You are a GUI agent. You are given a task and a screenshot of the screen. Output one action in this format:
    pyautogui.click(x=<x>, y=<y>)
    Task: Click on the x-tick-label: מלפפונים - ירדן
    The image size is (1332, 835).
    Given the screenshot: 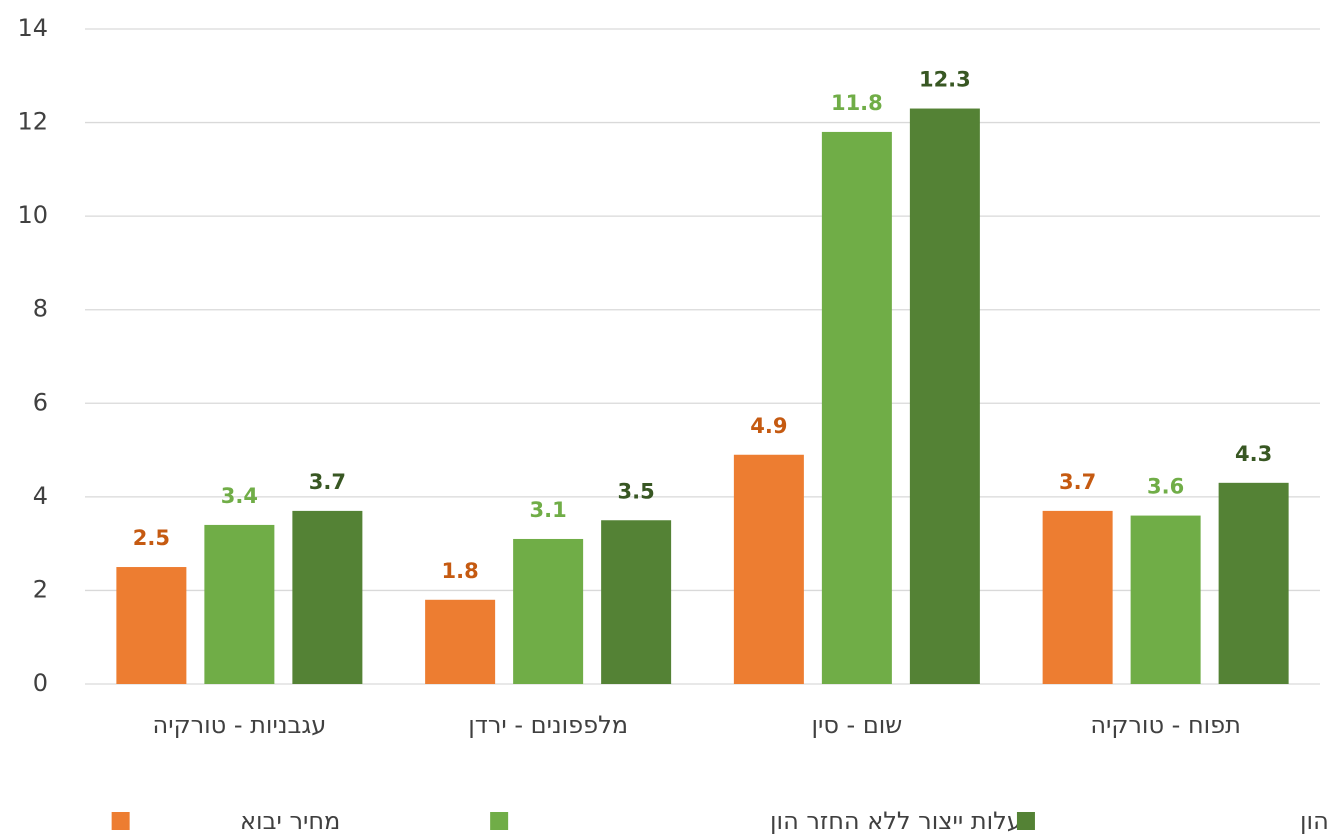 What is the action you would take?
    pyautogui.click(x=548, y=725)
    